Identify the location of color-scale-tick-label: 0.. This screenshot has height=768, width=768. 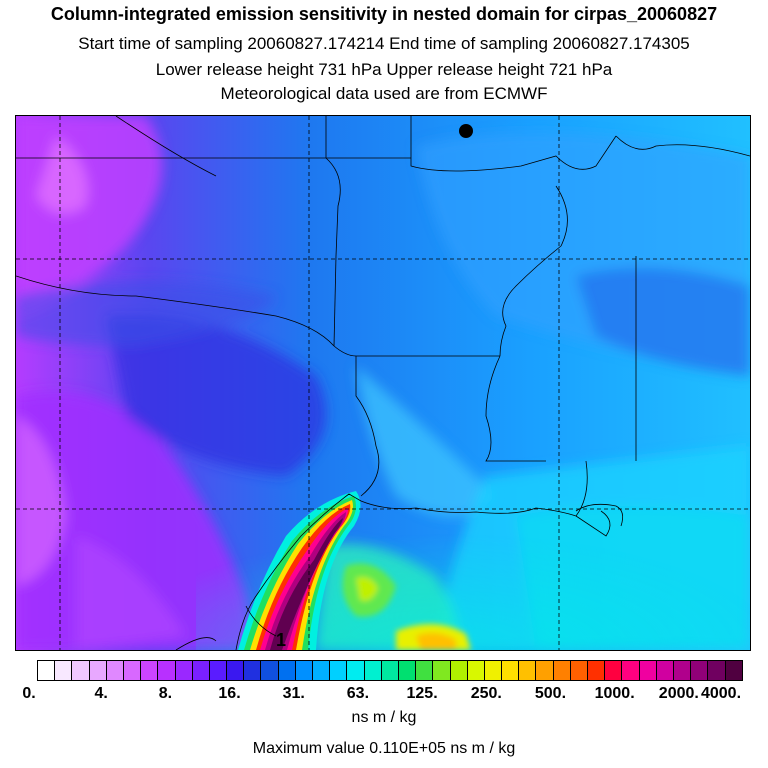
(29, 693).